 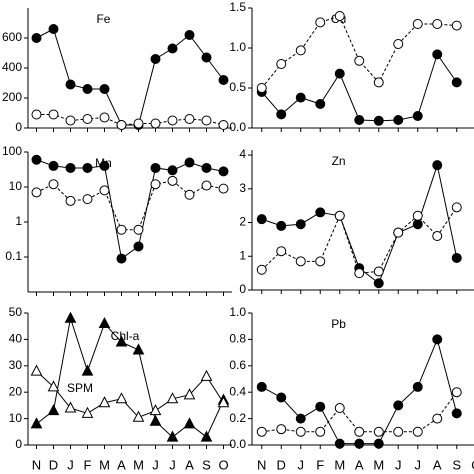 I want to click on y-tick-label: 0.0, so click(x=237, y=127).